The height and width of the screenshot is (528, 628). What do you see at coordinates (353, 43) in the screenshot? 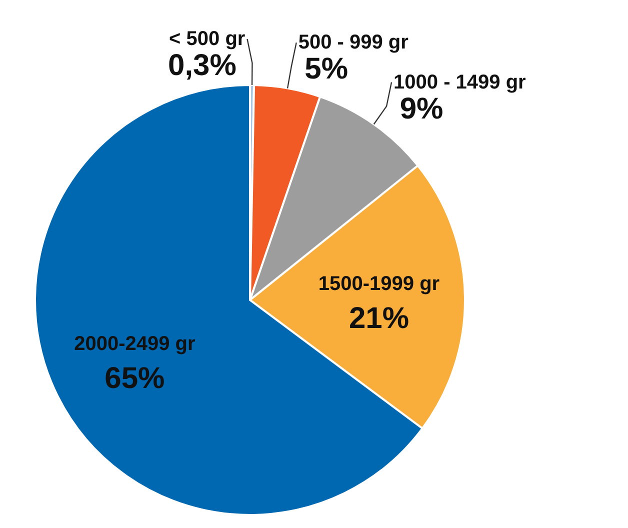
I see `slice-label: 500 - 999 gr` at bounding box center [353, 43].